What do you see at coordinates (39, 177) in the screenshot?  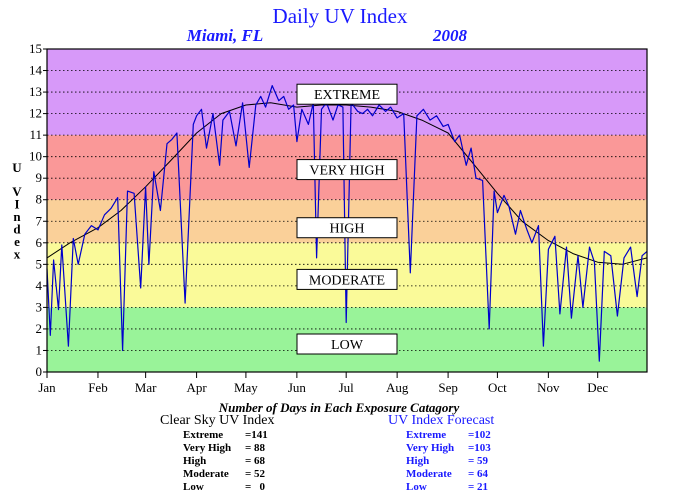 I see `y-tick-label: 9` at bounding box center [39, 177].